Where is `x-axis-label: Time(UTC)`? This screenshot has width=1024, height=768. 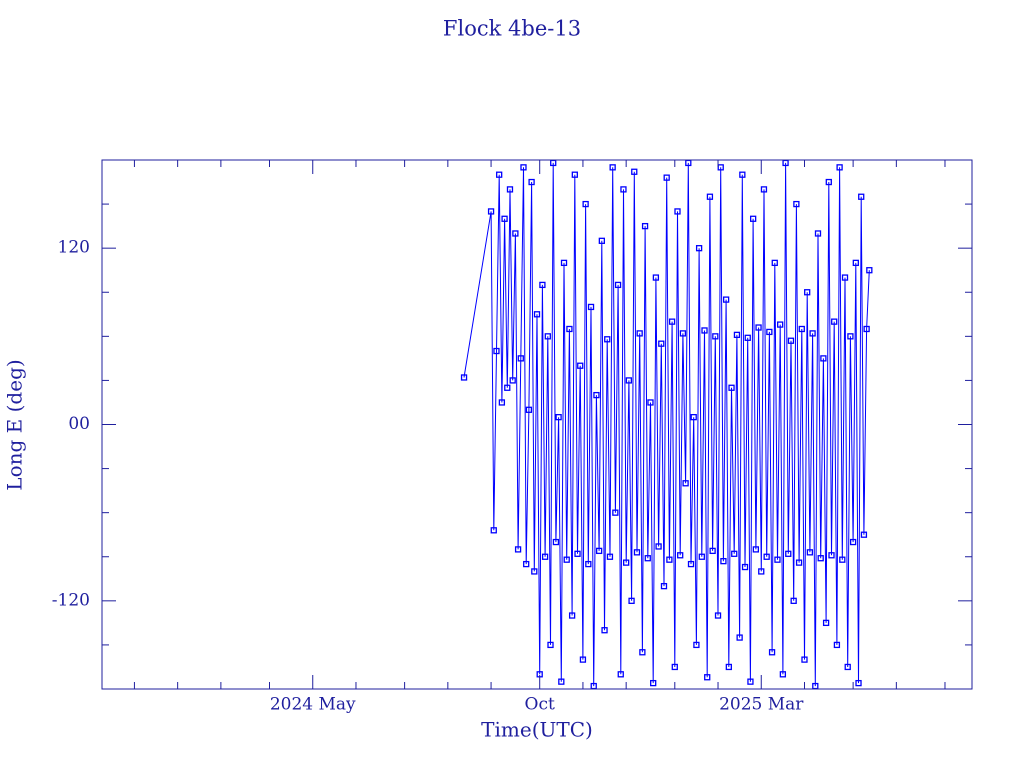
x-axis-label: Time(UTC) is located at coordinates (537, 730).